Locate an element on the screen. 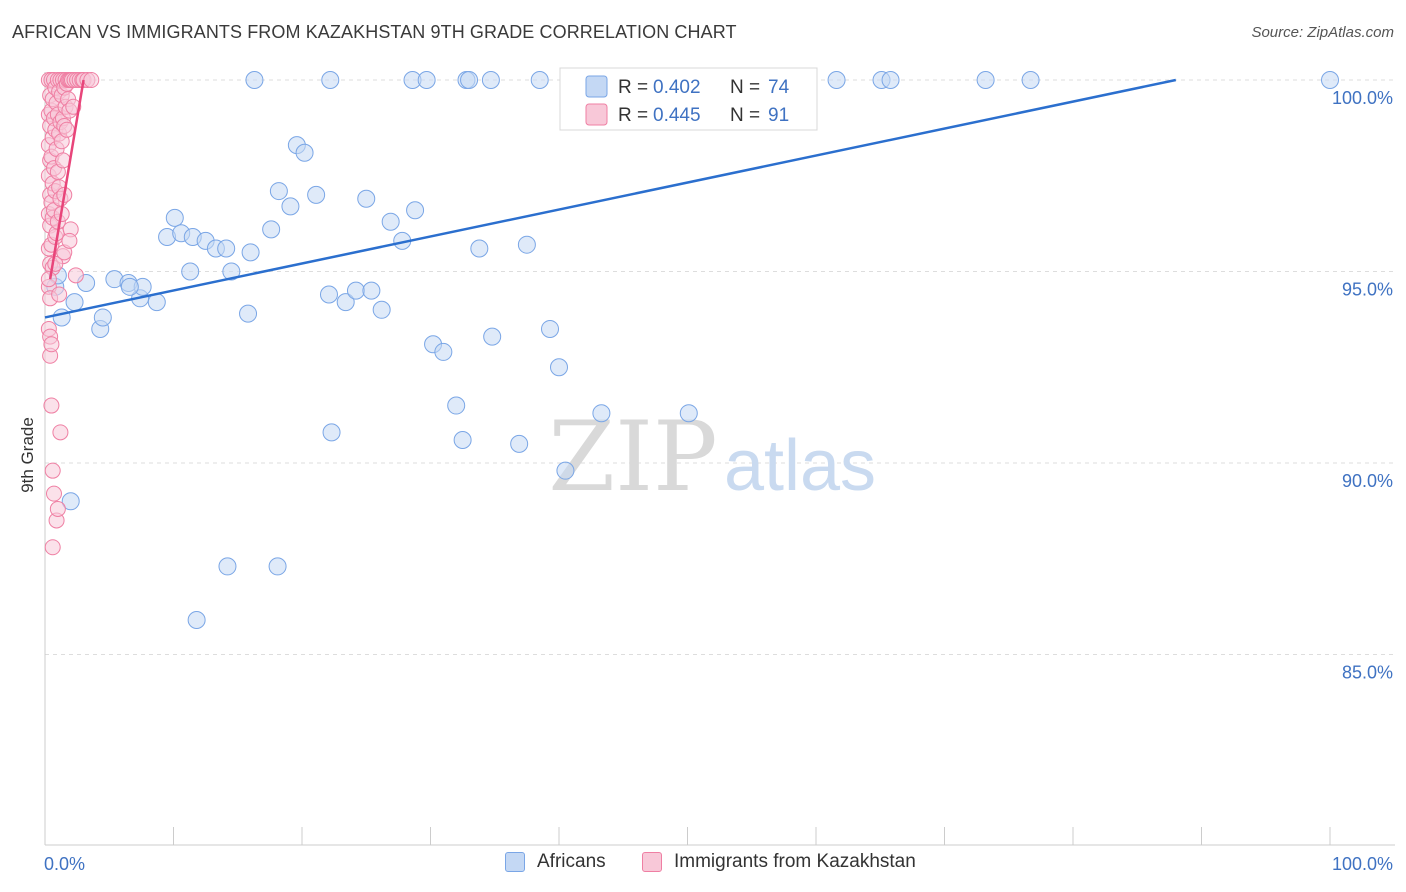  legend-r-value-kazakhstan: 0.445 is located at coordinates (677, 115).